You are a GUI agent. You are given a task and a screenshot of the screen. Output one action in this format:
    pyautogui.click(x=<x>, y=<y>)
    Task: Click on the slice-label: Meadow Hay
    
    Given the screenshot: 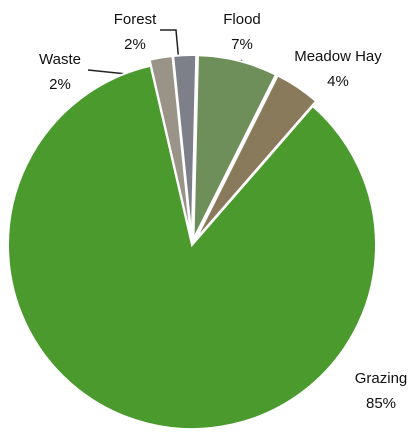 What is the action you would take?
    pyautogui.click(x=338, y=56)
    